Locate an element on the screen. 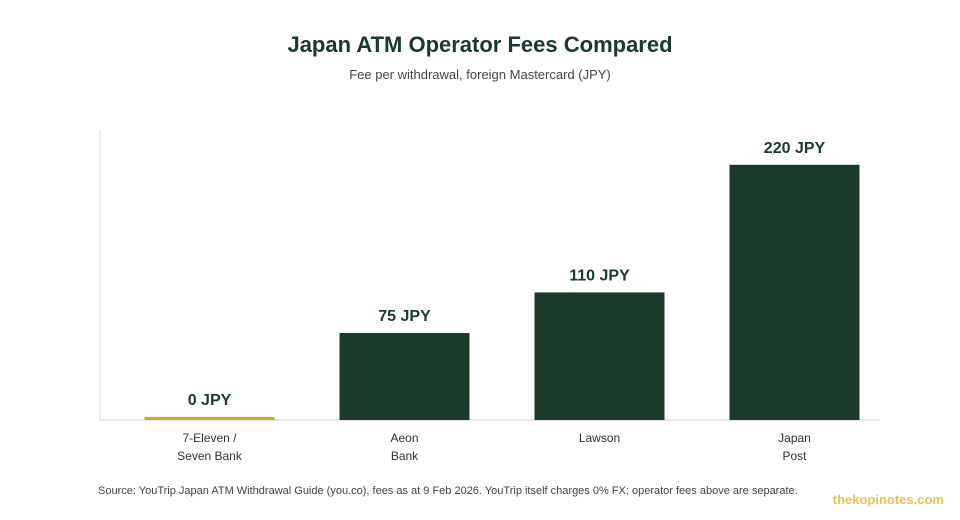 This screenshot has height=520, width=960. x-tick-label-line: Japan is located at coordinates (794, 438).